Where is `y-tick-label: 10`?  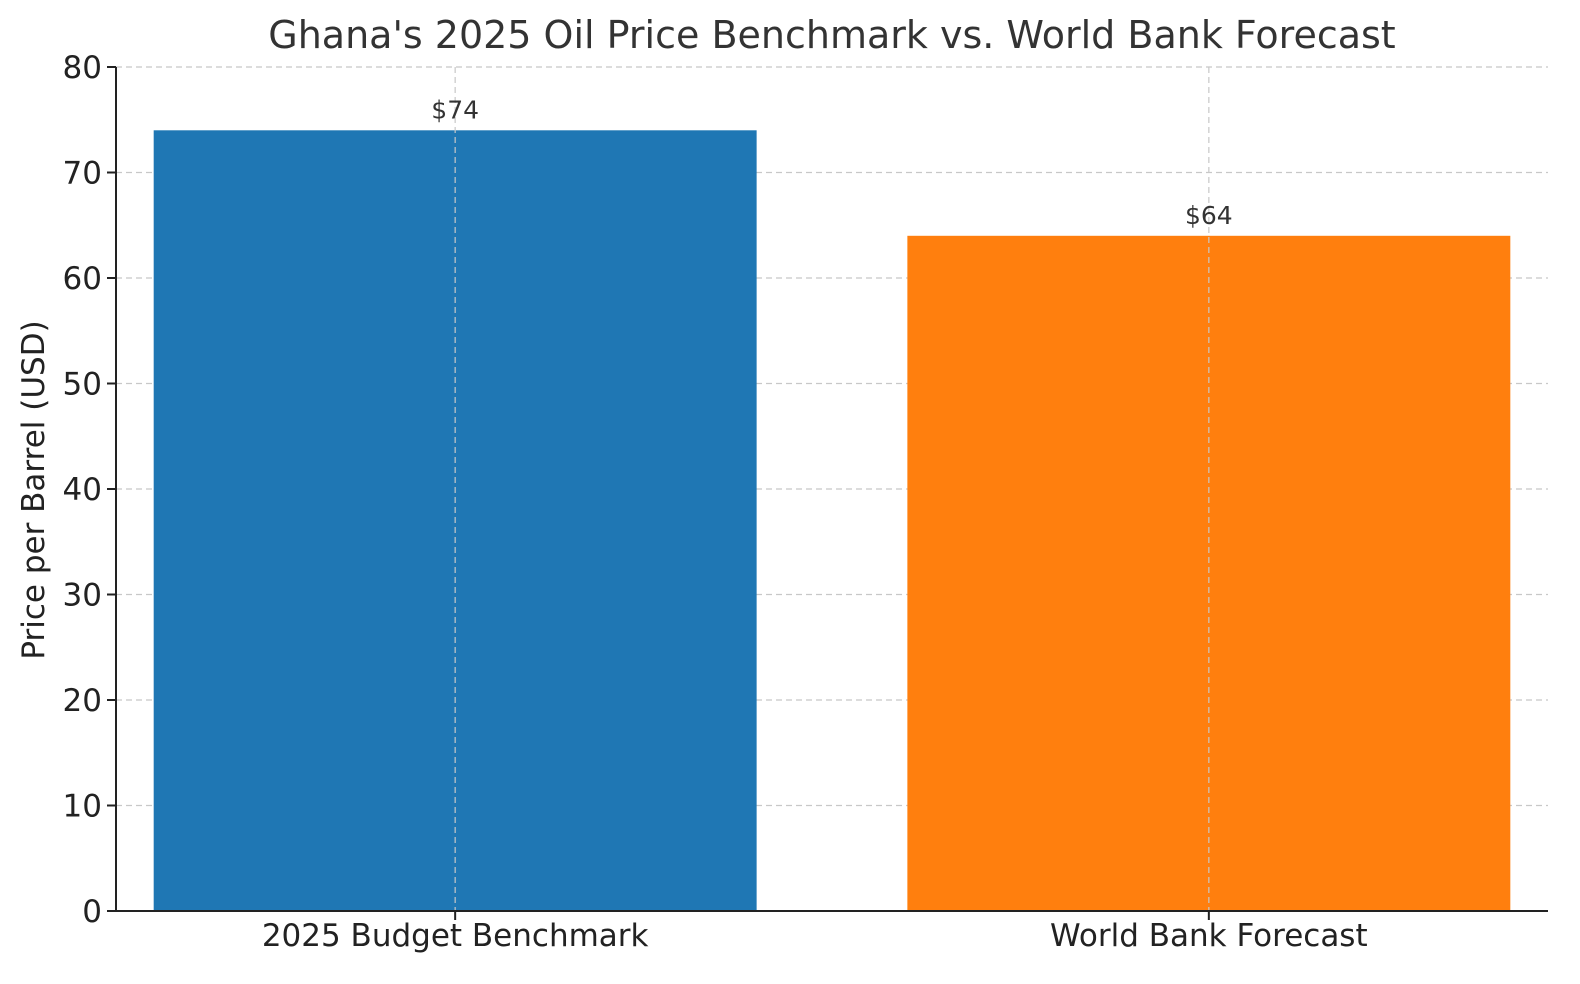
y-tick-label: 10 is located at coordinates (82, 807).